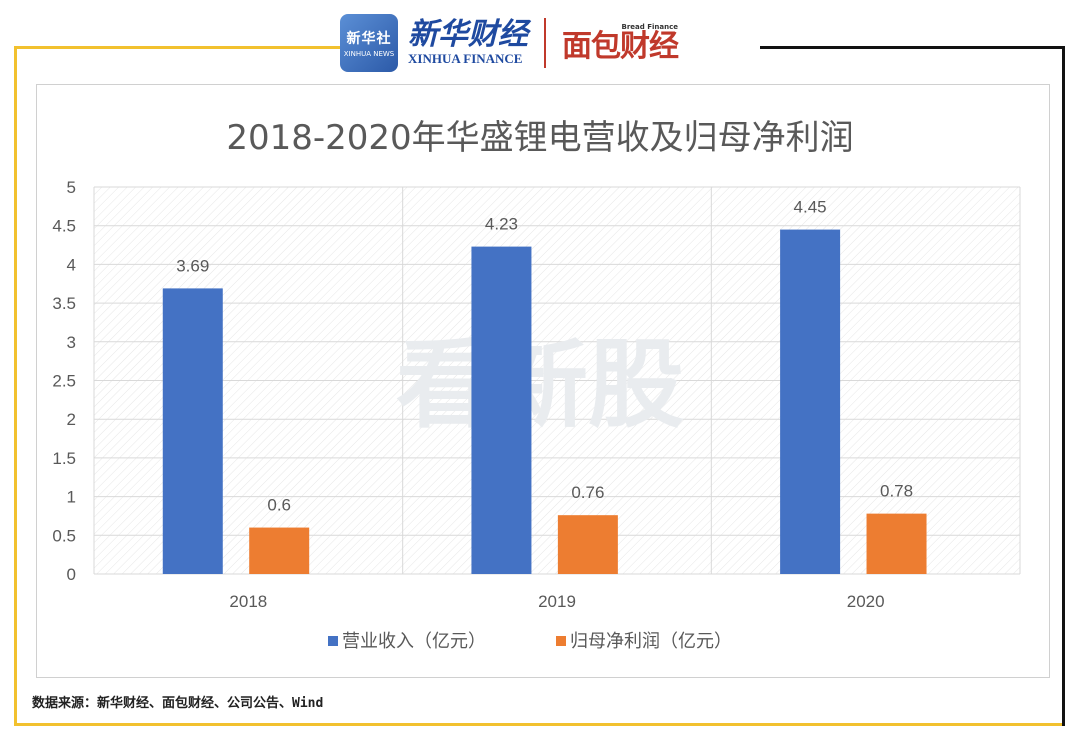 This screenshot has width=1080, height=740. I want to click on bread-finance-cn: 面包财经, so click(620, 46).